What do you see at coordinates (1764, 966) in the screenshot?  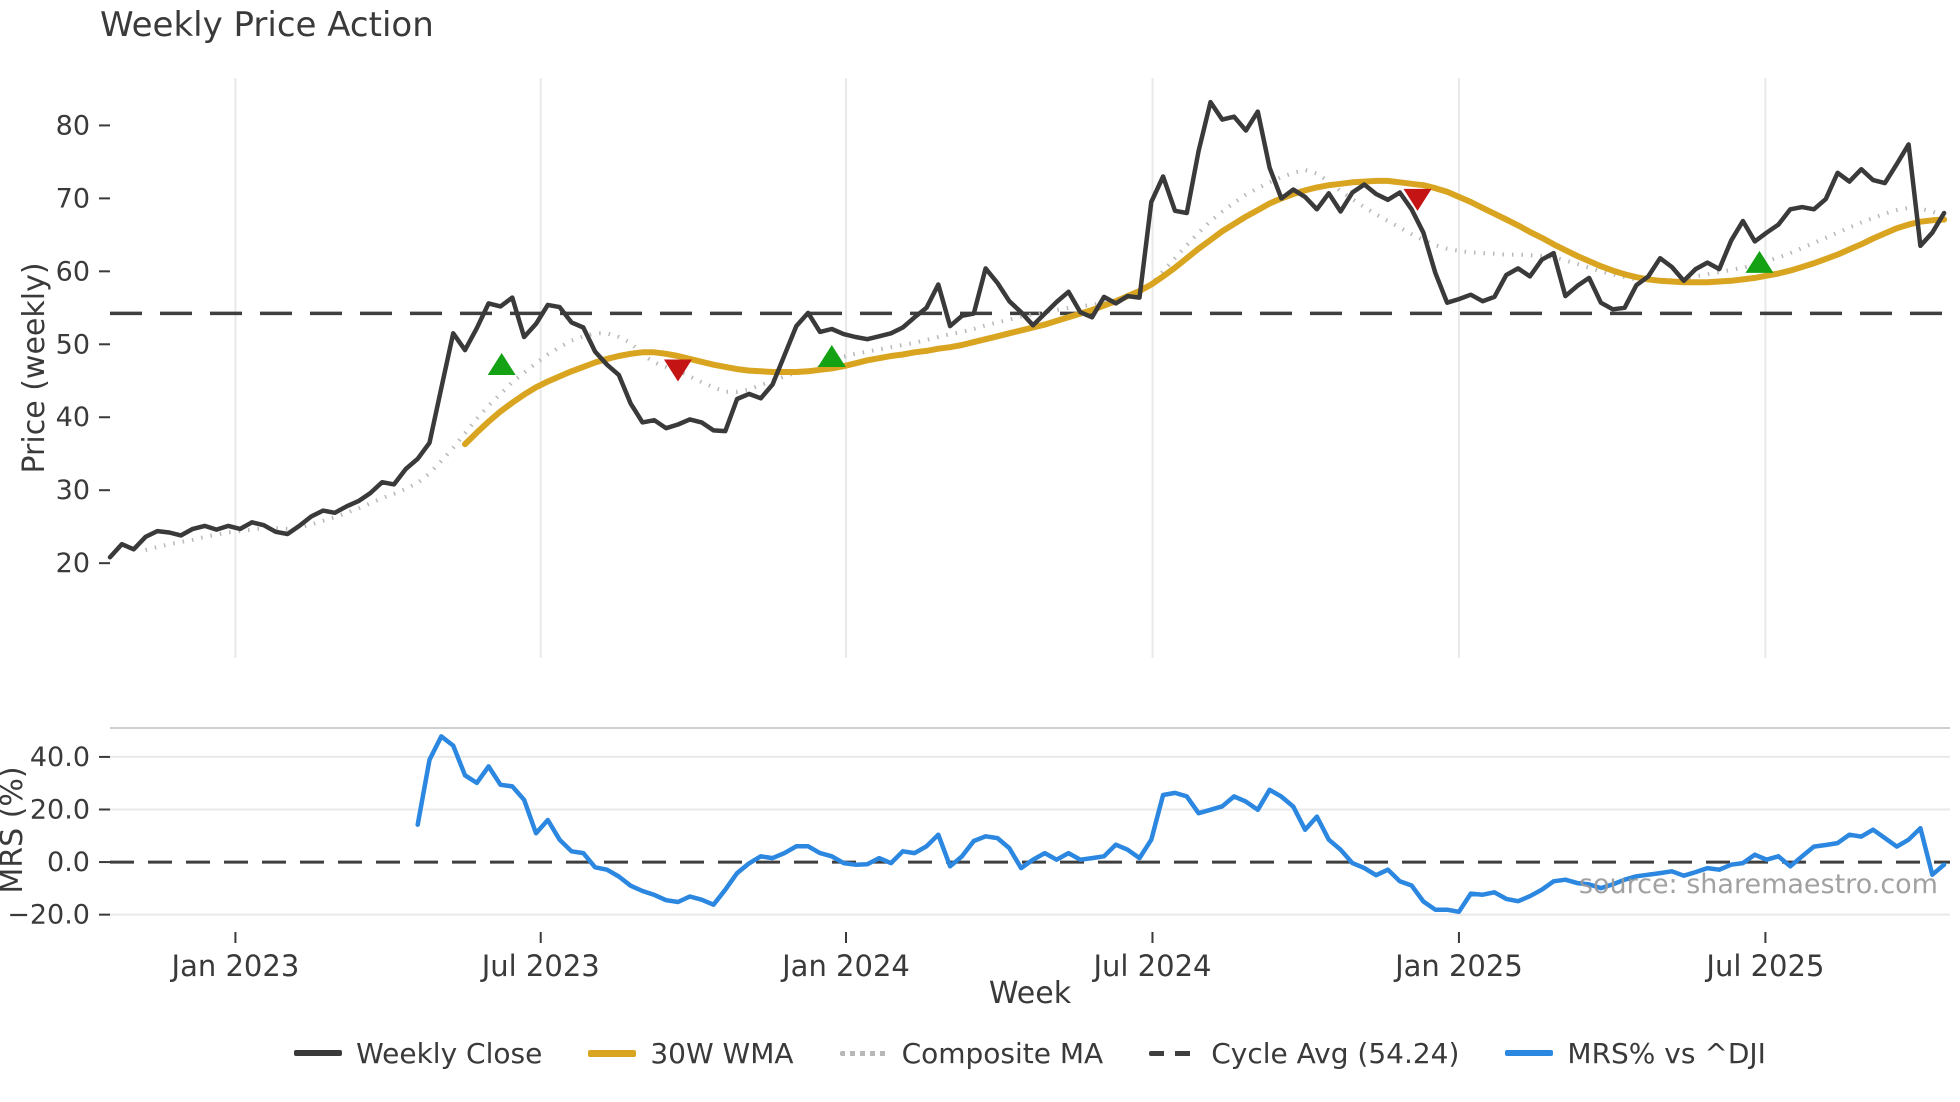 I see `x-tick-label: Jul 2025` at bounding box center [1764, 966].